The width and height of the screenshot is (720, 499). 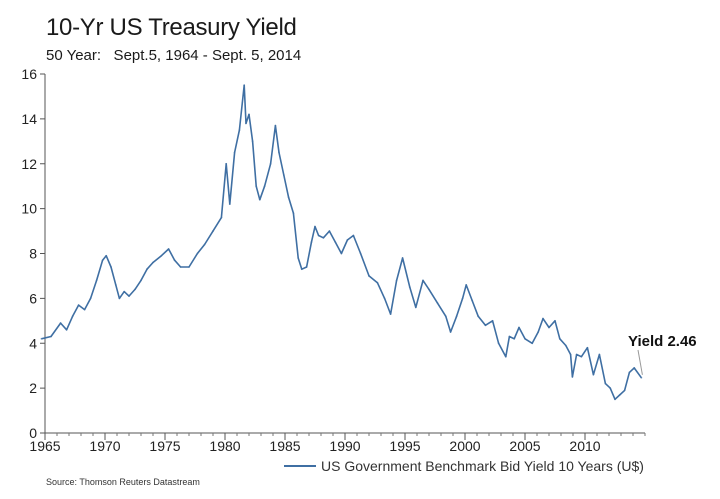 What do you see at coordinates (44, 446) in the screenshot?
I see `x-tick-label: 1965` at bounding box center [44, 446].